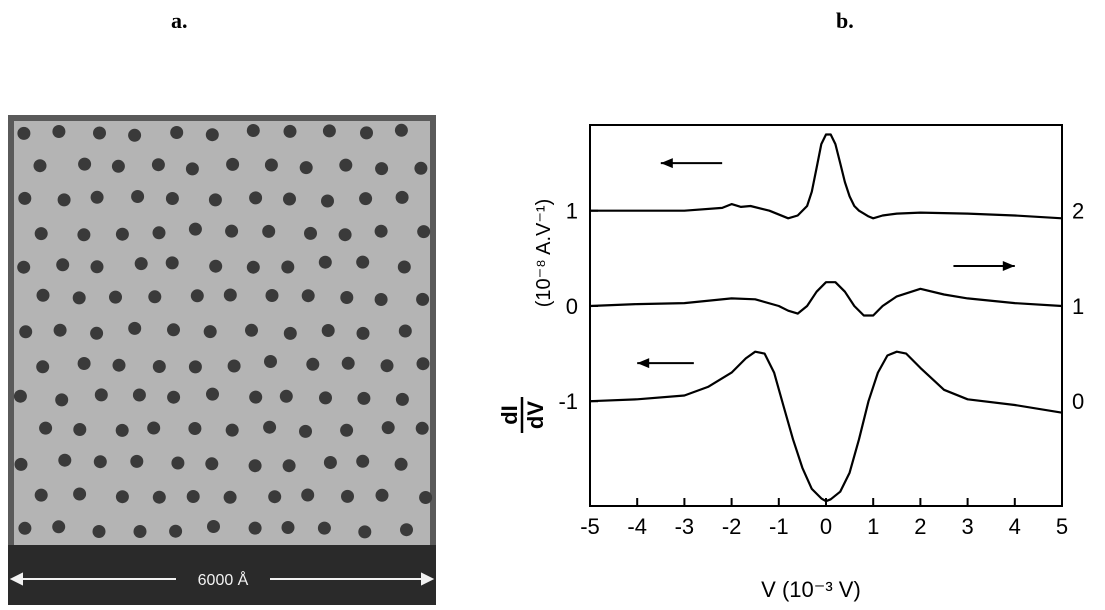  What do you see at coordinates (179, 21) in the screenshot?
I see `panel-a-label: a.` at bounding box center [179, 21].